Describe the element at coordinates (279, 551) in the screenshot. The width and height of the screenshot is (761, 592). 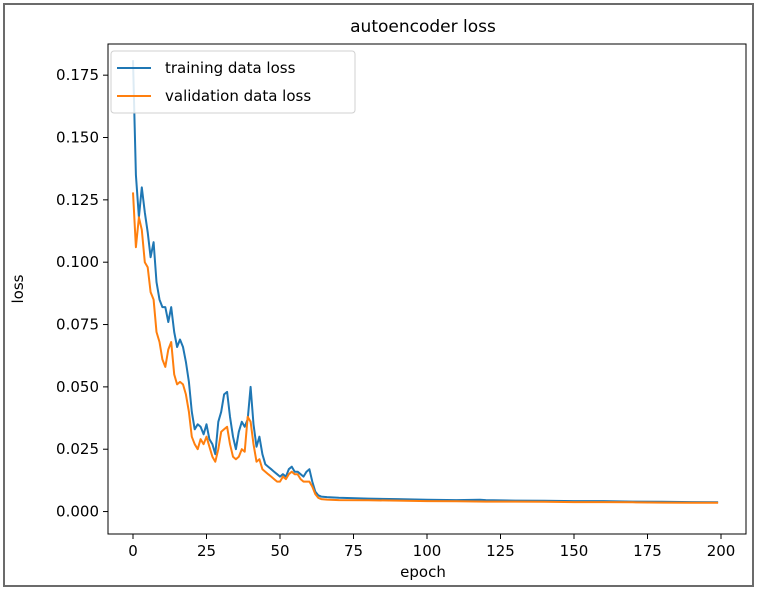
I see `x-tick-label: 50` at that location.